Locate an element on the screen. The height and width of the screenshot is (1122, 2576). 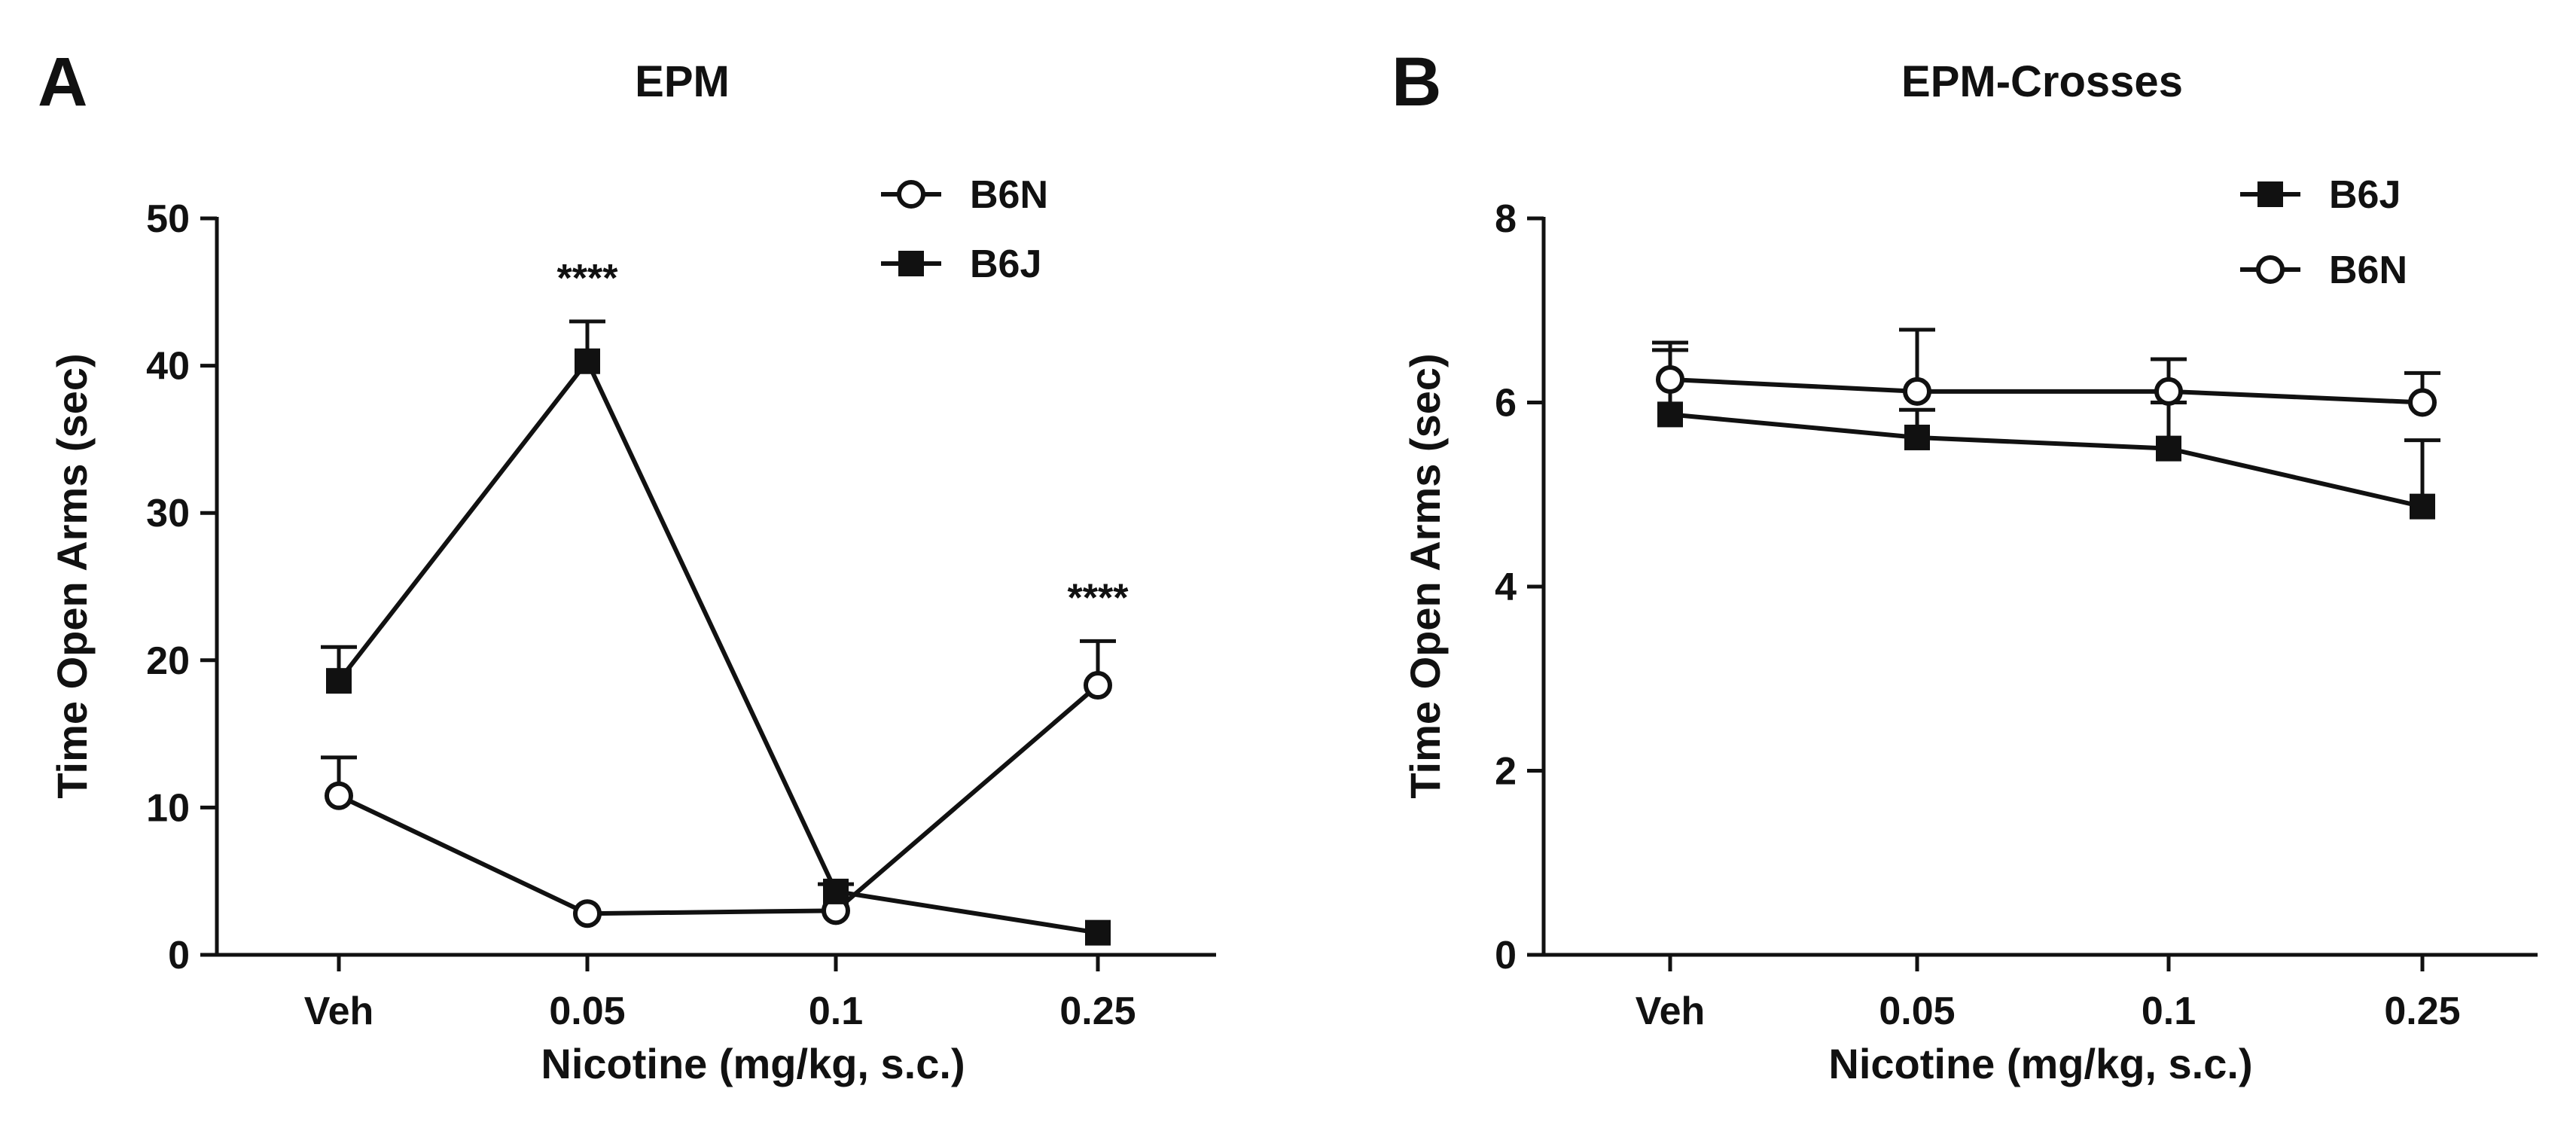
panel-a-y-tick-label: 40 is located at coordinates (168, 367).